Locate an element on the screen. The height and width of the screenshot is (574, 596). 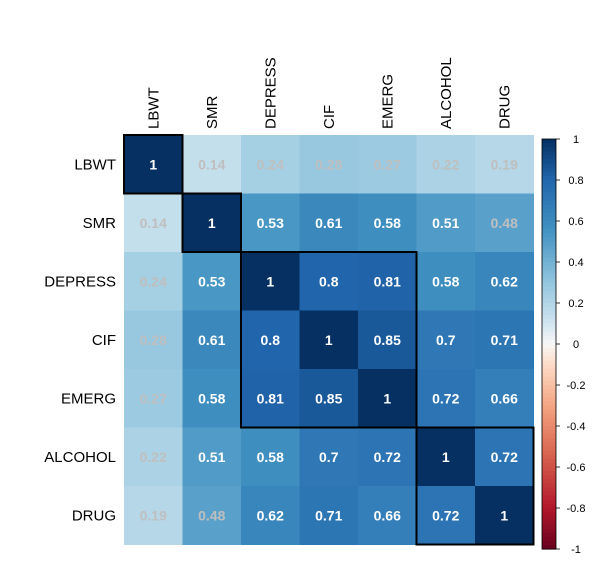
row-label-smr: SMR is located at coordinates (100, 223).